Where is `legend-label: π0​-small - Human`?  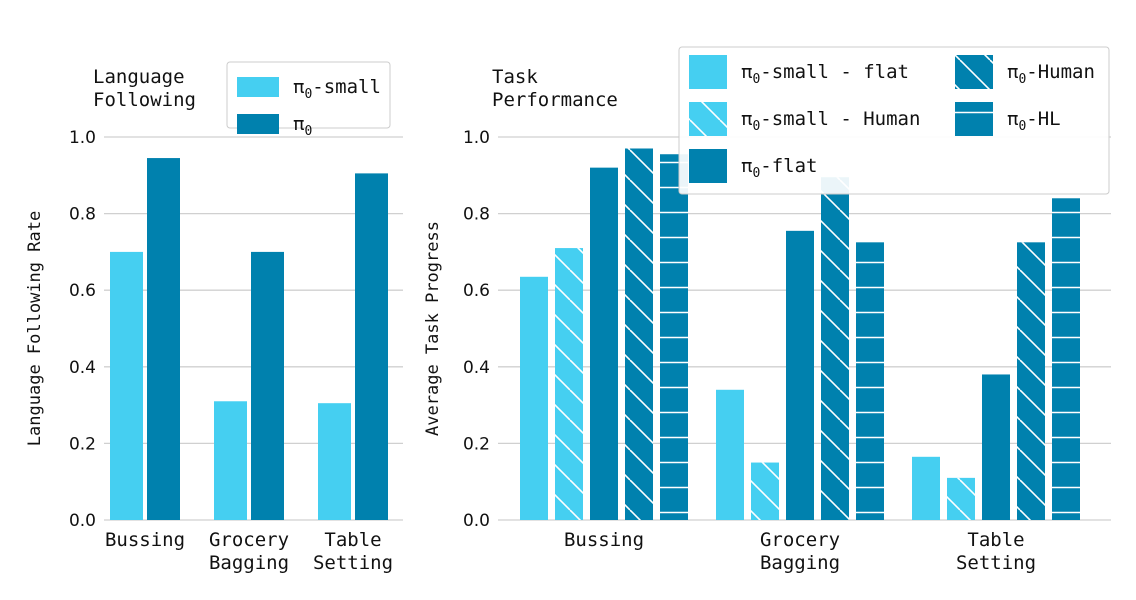
legend-label: π0​-small - Human is located at coordinates (830, 121).